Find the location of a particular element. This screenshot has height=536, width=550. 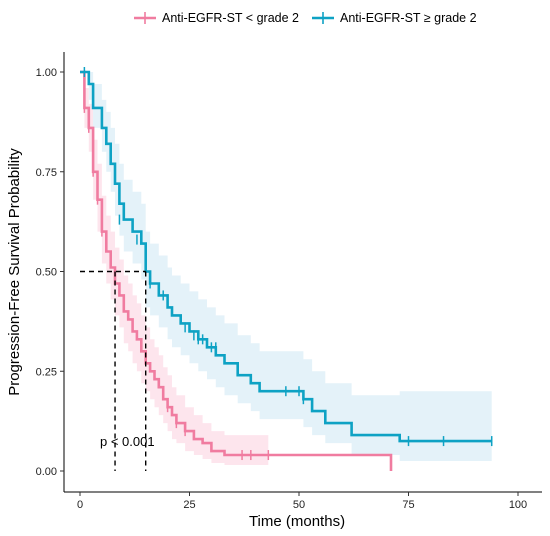

legend-label-grade-2-or-above: Anti-EGFR-ST ≥ grade 2 is located at coordinates (408, 18).